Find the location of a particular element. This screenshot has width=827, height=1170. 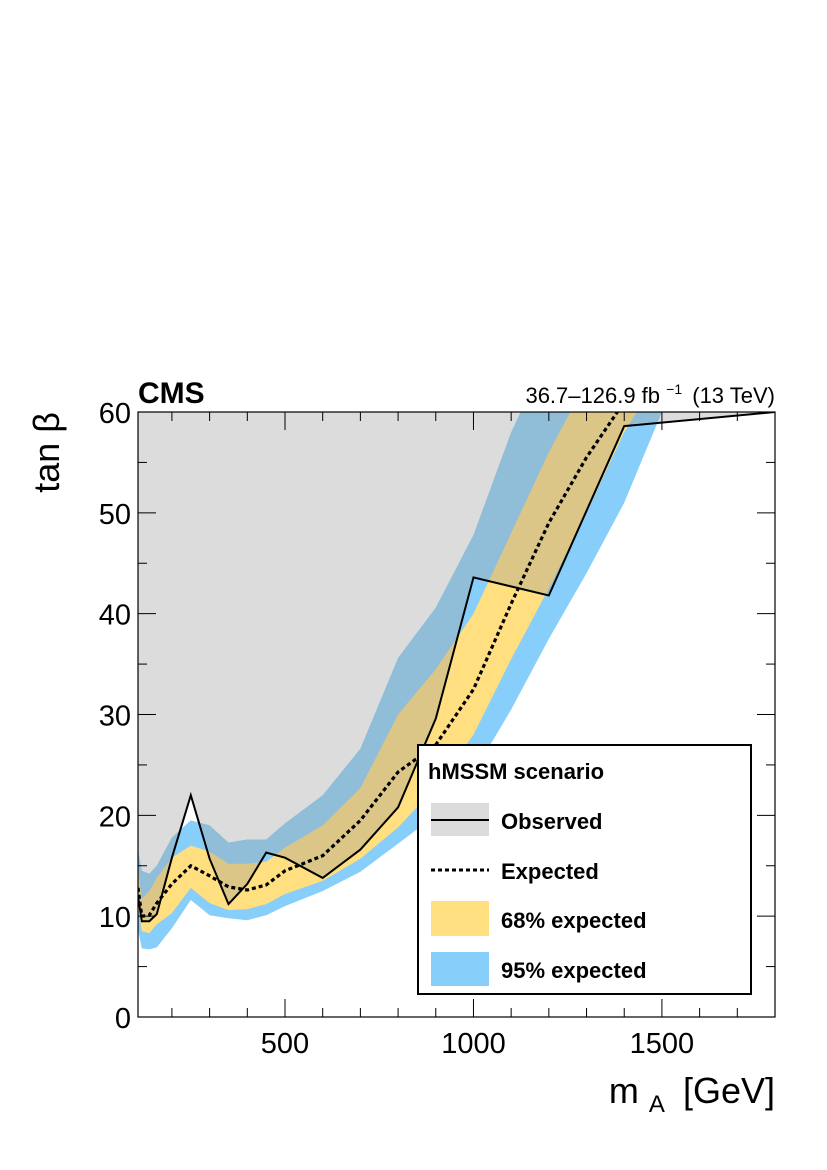

y-axis-title: tan β is located at coordinates (46, 452).